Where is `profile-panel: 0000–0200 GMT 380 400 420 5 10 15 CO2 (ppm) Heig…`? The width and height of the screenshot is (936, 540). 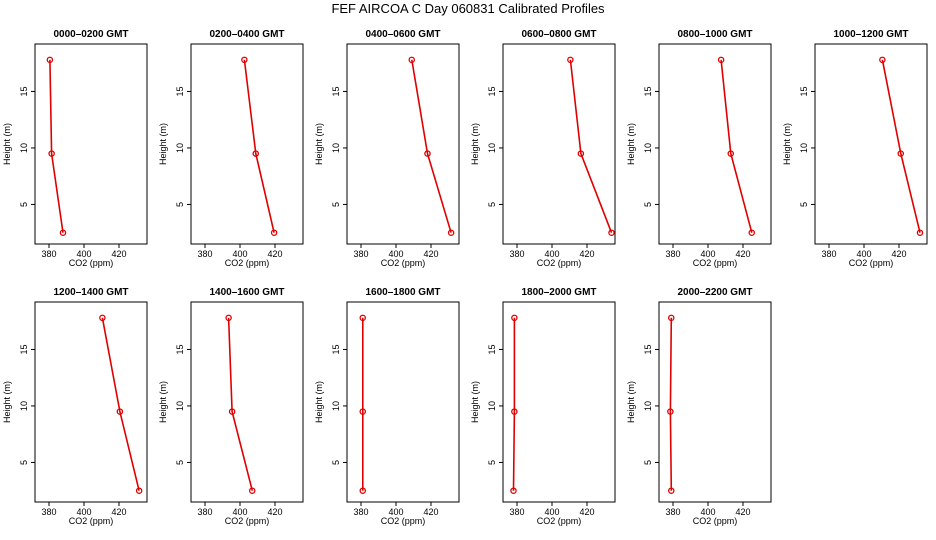
profile-panel: 0000–0200 GMT 380 400 420 5 10 15 CO2 (ppm) Heig… is located at coordinates (75, 148).